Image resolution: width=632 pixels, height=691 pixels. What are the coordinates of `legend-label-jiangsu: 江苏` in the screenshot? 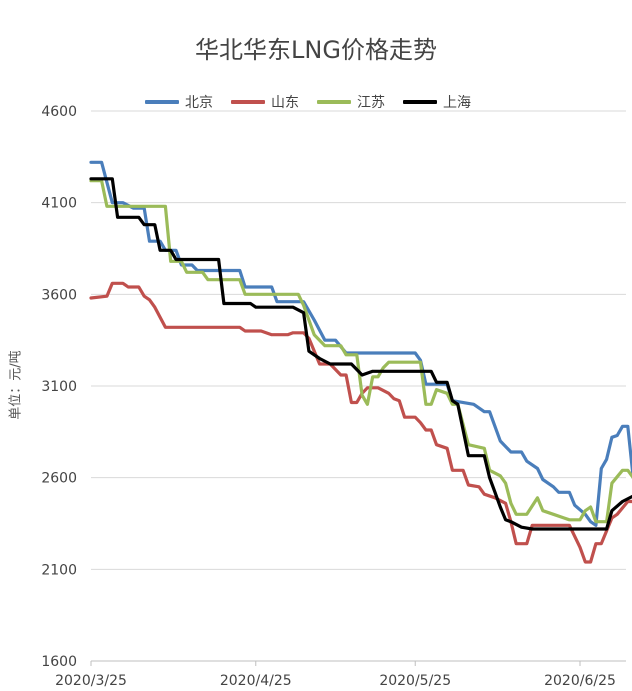 It's located at (371, 103).